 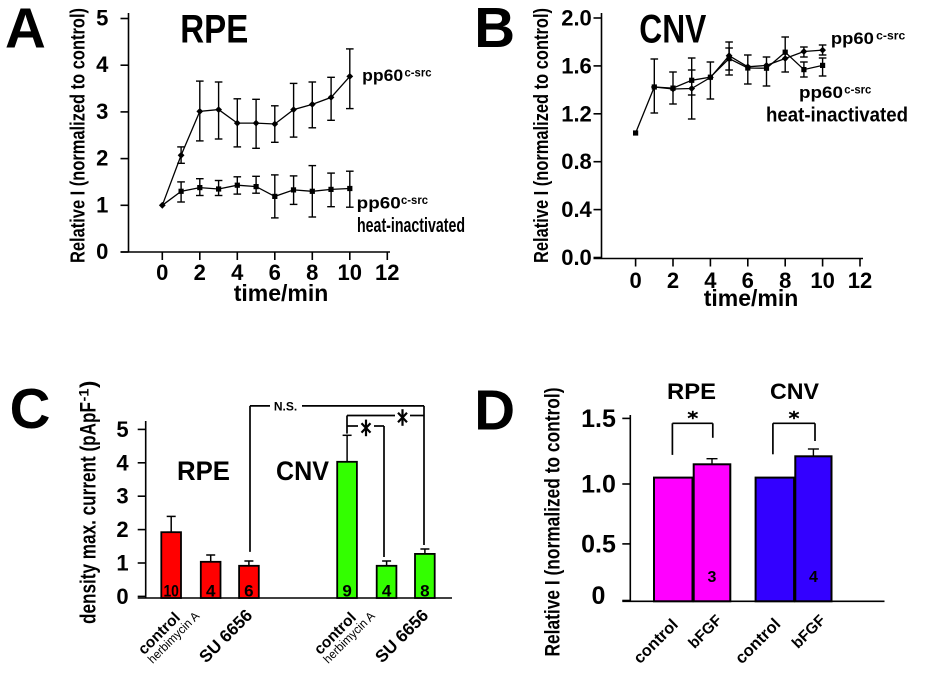 I want to click on svg-text: C, so click(x=30, y=408).